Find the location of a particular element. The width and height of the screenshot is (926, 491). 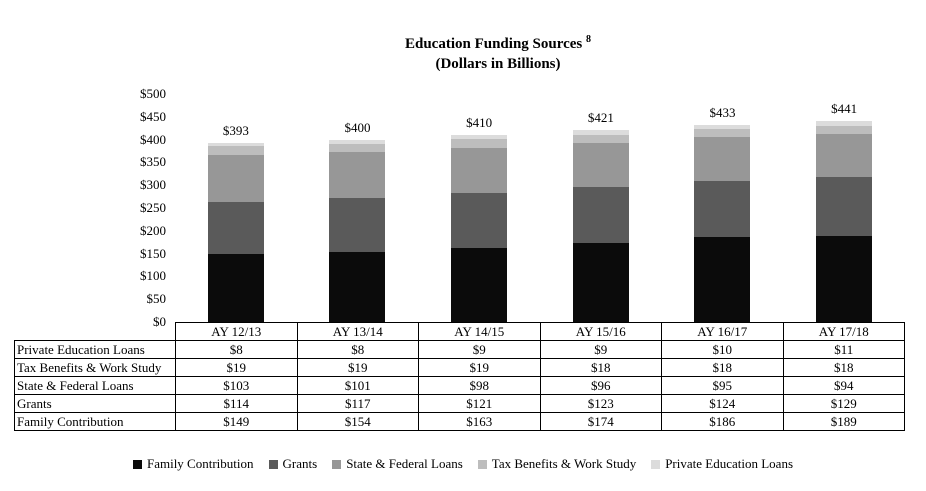

table-value-cell: $186 is located at coordinates (722, 421).